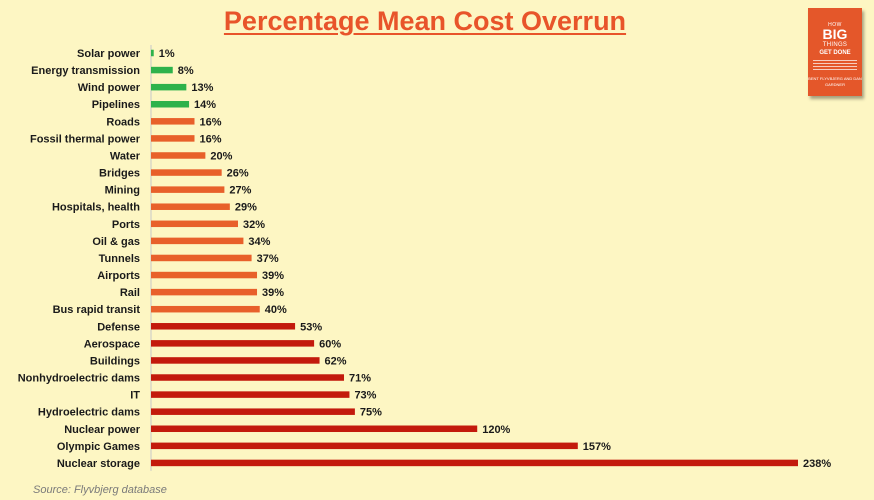 The width and height of the screenshot is (874, 500). What do you see at coordinates (125, 156) in the screenshot?
I see `category-label: Water` at bounding box center [125, 156].